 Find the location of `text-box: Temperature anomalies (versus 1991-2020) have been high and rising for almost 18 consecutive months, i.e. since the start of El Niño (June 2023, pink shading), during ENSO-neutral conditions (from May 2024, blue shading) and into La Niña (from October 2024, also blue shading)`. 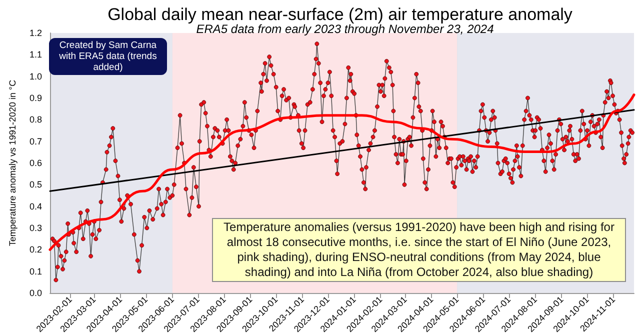

text-box: Temperature anomalies (versus 1991-2020) have been high and rising for almost 18 consecutive months, i.e. since the start of El Niño (June 2023, pink shading), during ENSO-neutral conditions (from May 2024, blue shading) and into La Niña (from October 2024, also blue shading) is located at coordinates (419, 250).